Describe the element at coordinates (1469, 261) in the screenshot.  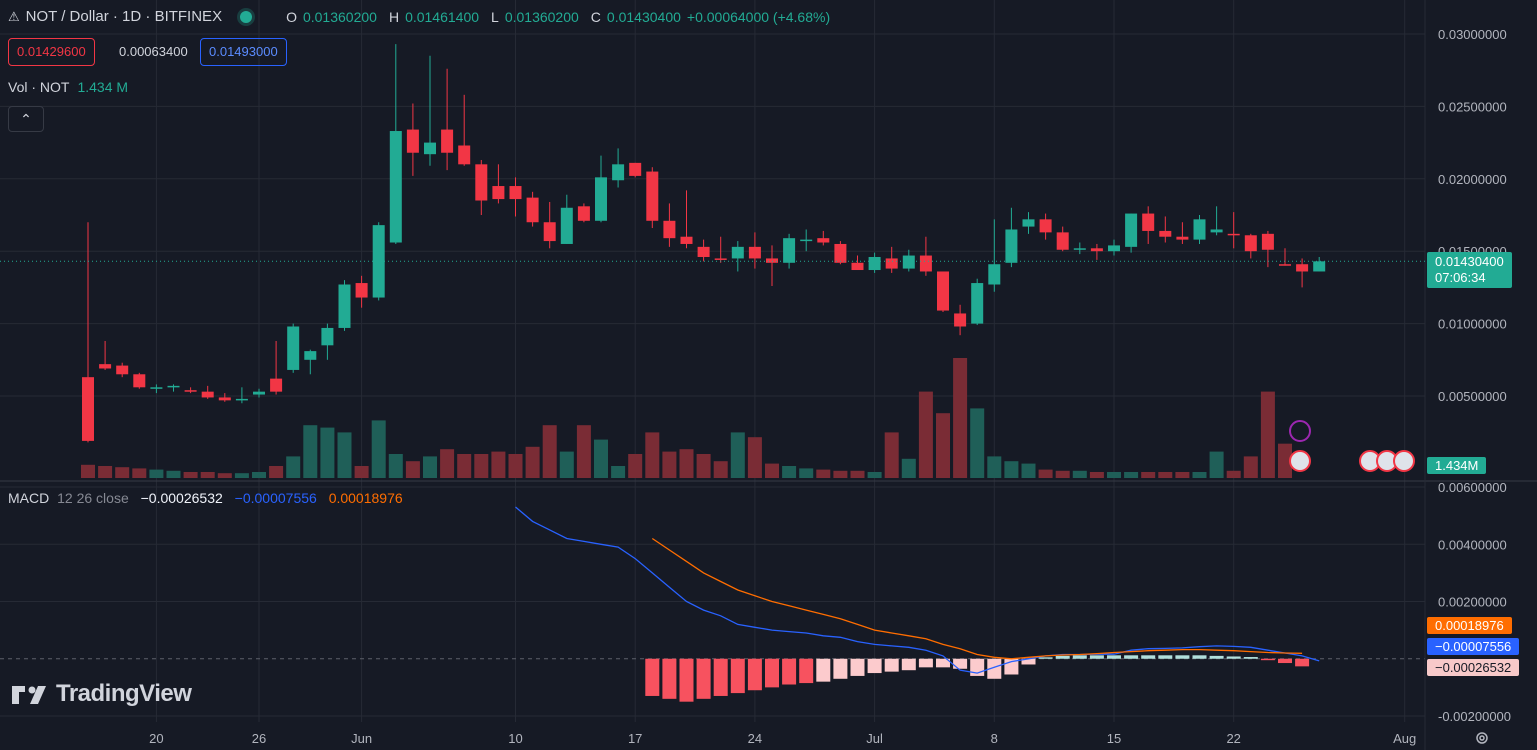
I see `last-price-value: 0.01430400` at that location.